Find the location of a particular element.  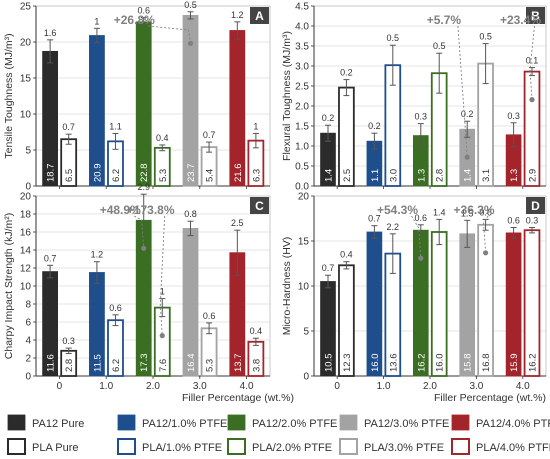

y-tick-label: 5 is located at coordinates (306, 332).